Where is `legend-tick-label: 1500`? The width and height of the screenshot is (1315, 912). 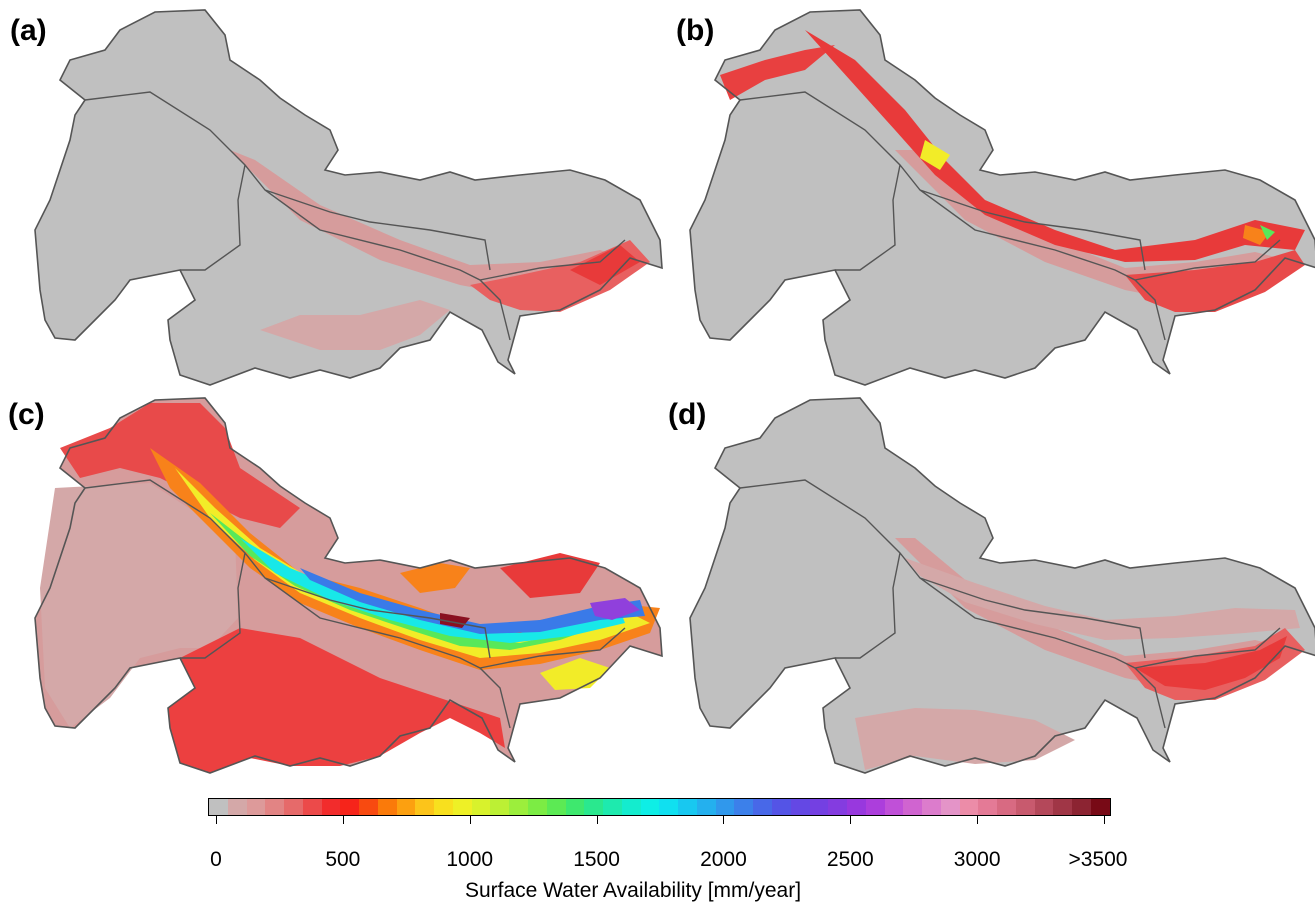
legend-tick-label: 1500 is located at coordinates (596, 859).